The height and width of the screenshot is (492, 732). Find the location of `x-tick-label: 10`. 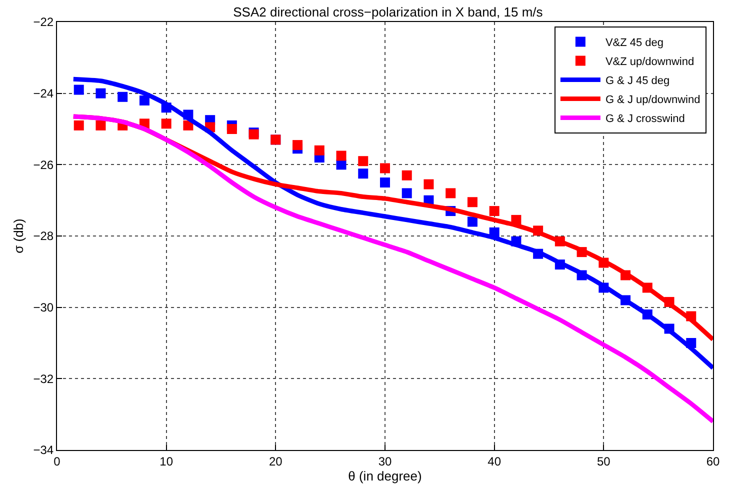

x-tick-label: 10 is located at coordinates (167, 461).